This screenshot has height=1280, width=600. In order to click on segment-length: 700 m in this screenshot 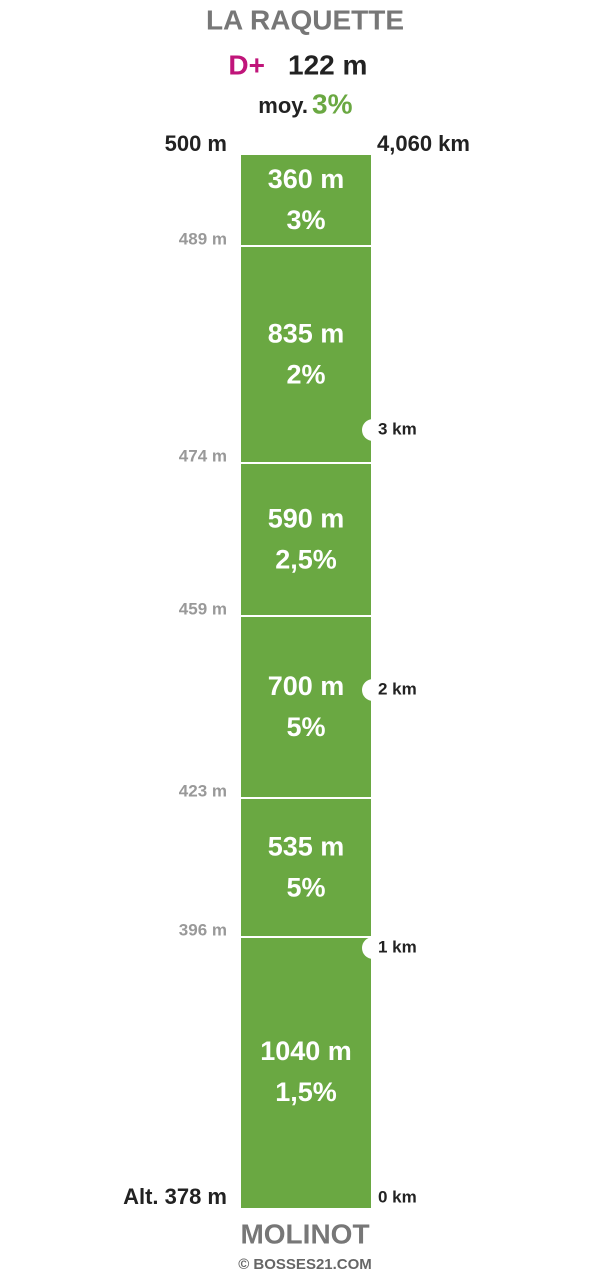, I will do `click(306, 686)`.